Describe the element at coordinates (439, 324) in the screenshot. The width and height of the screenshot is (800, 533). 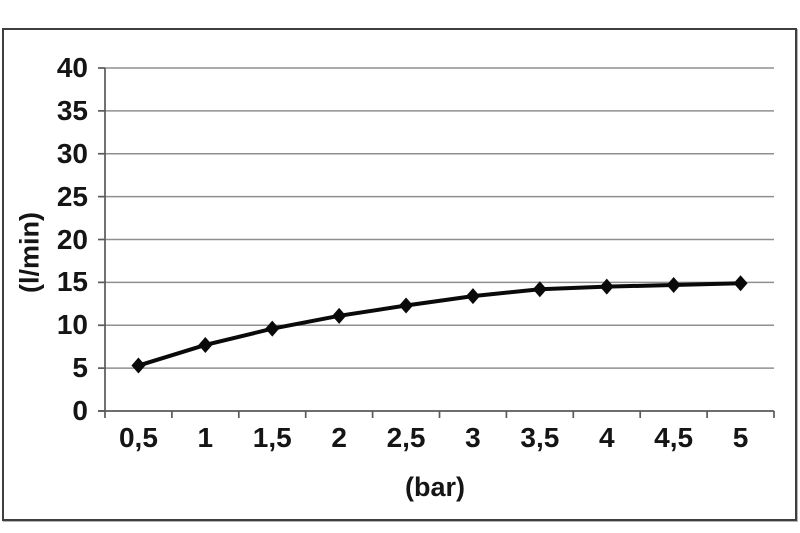
I see `series-line` at that location.